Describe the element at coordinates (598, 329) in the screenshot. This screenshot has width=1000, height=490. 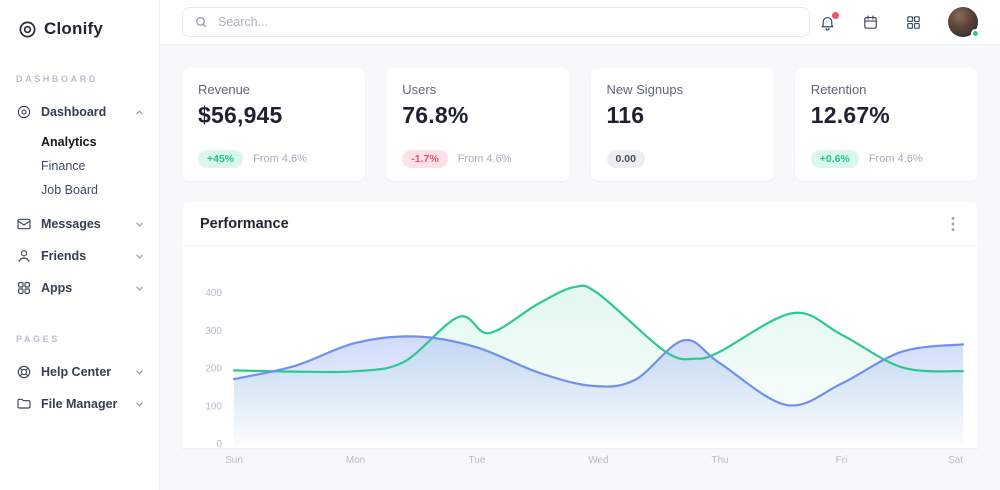
I see `series-green-line` at that location.